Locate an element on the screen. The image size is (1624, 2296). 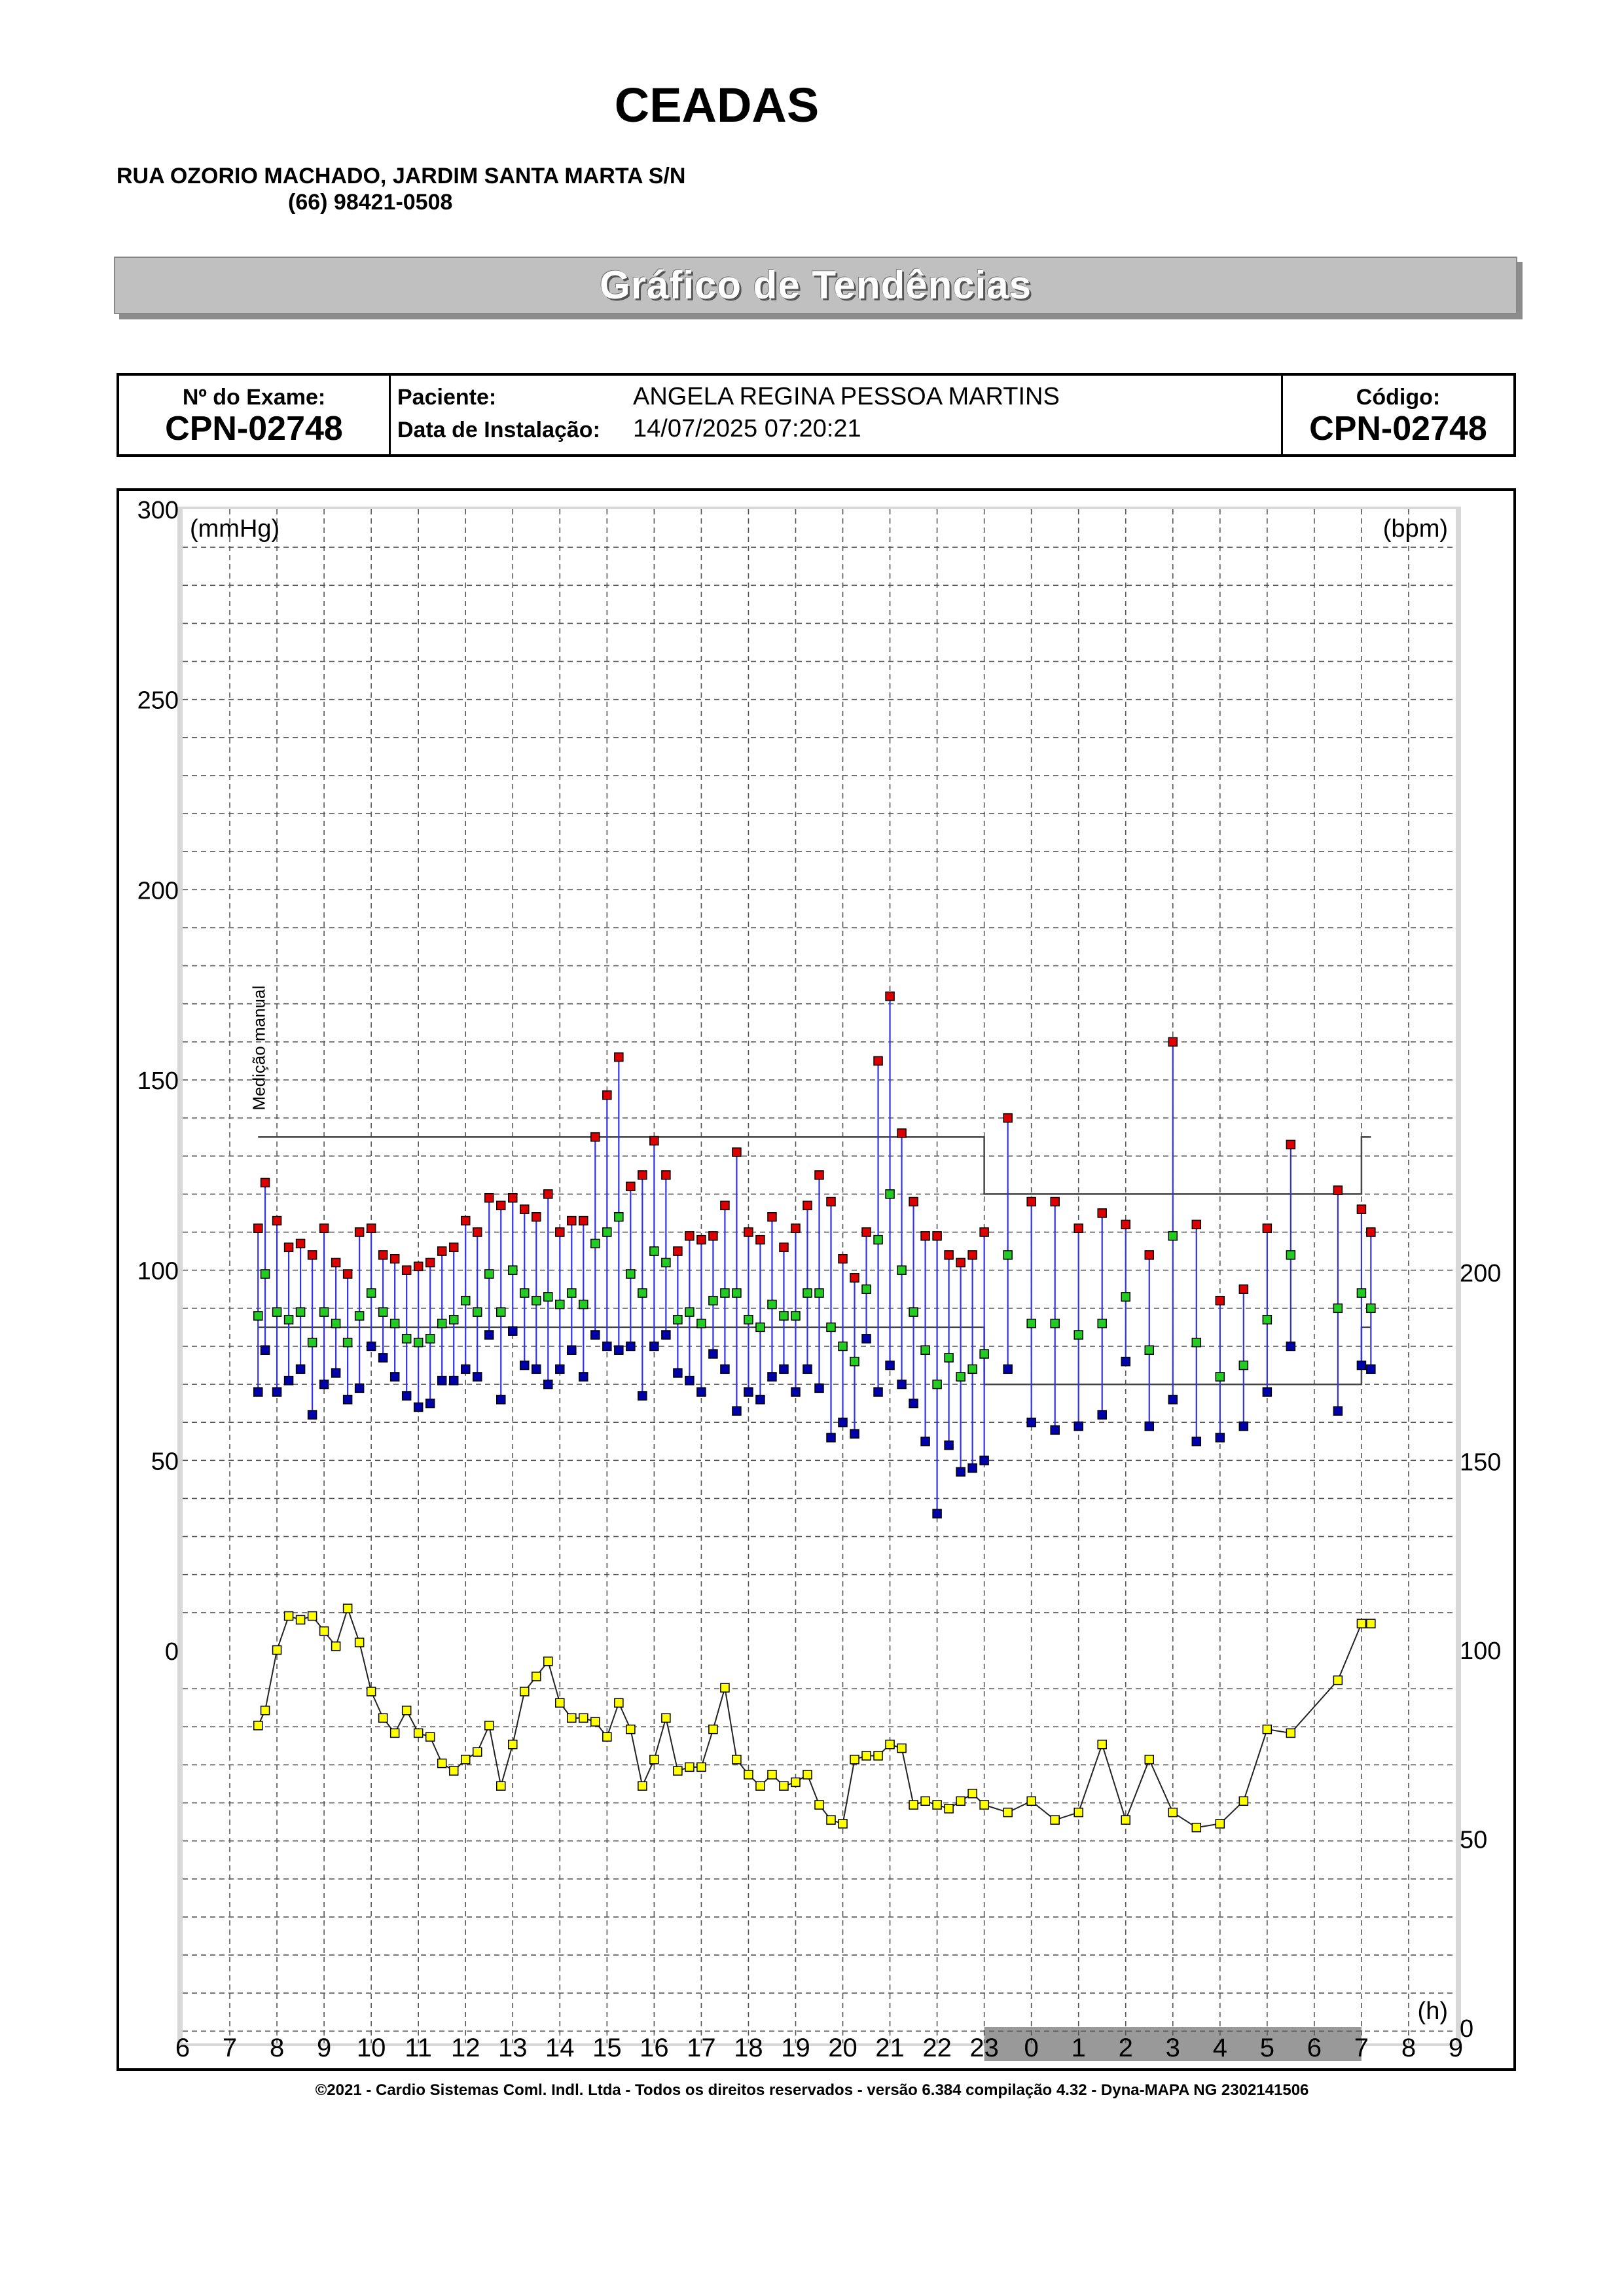
x-axis-tick-label: 4 is located at coordinates (1220, 2048).